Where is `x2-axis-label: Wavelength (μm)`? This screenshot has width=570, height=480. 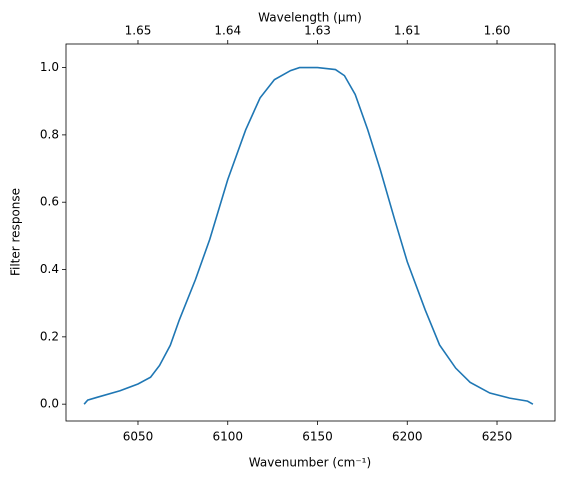 x2-axis-label: Wavelength (μm) is located at coordinates (310, 18).